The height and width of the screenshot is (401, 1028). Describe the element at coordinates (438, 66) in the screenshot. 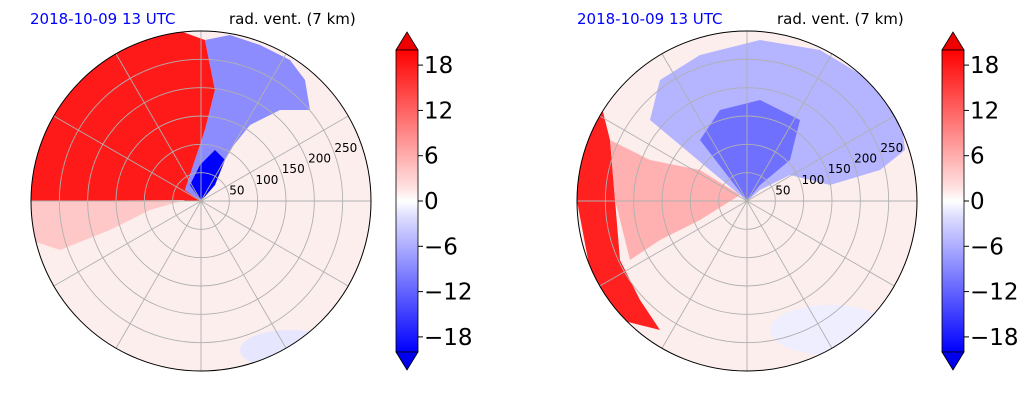

I see `panel-left-colorbar-label-18: 18` at that location.